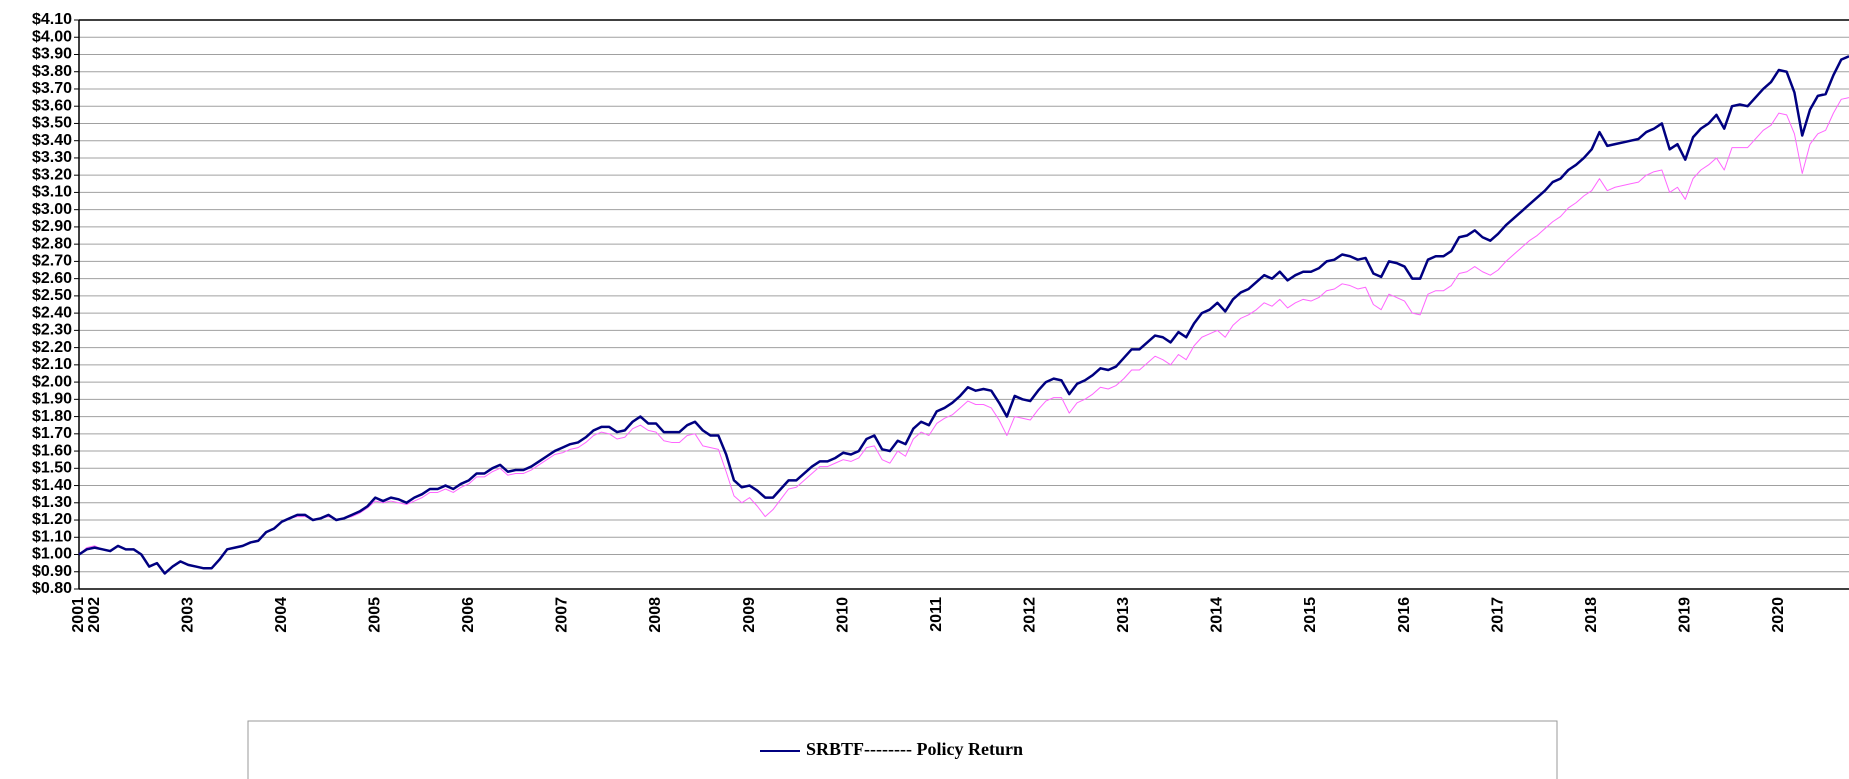  What do you see at coordinates (52, 347) in the screenshot?
I see `y-tick-label: $2.20` at bounding box center [52, 347].